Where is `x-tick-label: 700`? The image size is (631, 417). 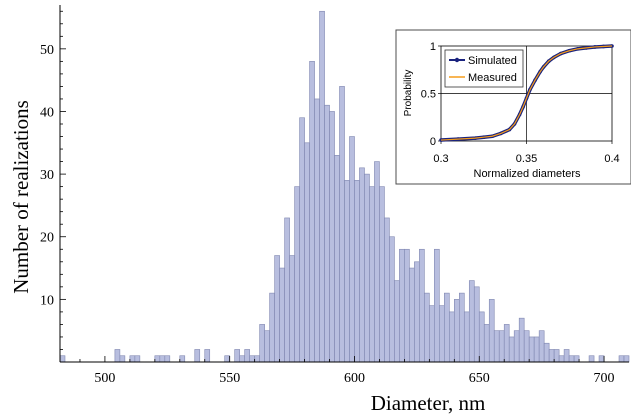 x-tick-label: 700 is located at coordinates (604, 378).